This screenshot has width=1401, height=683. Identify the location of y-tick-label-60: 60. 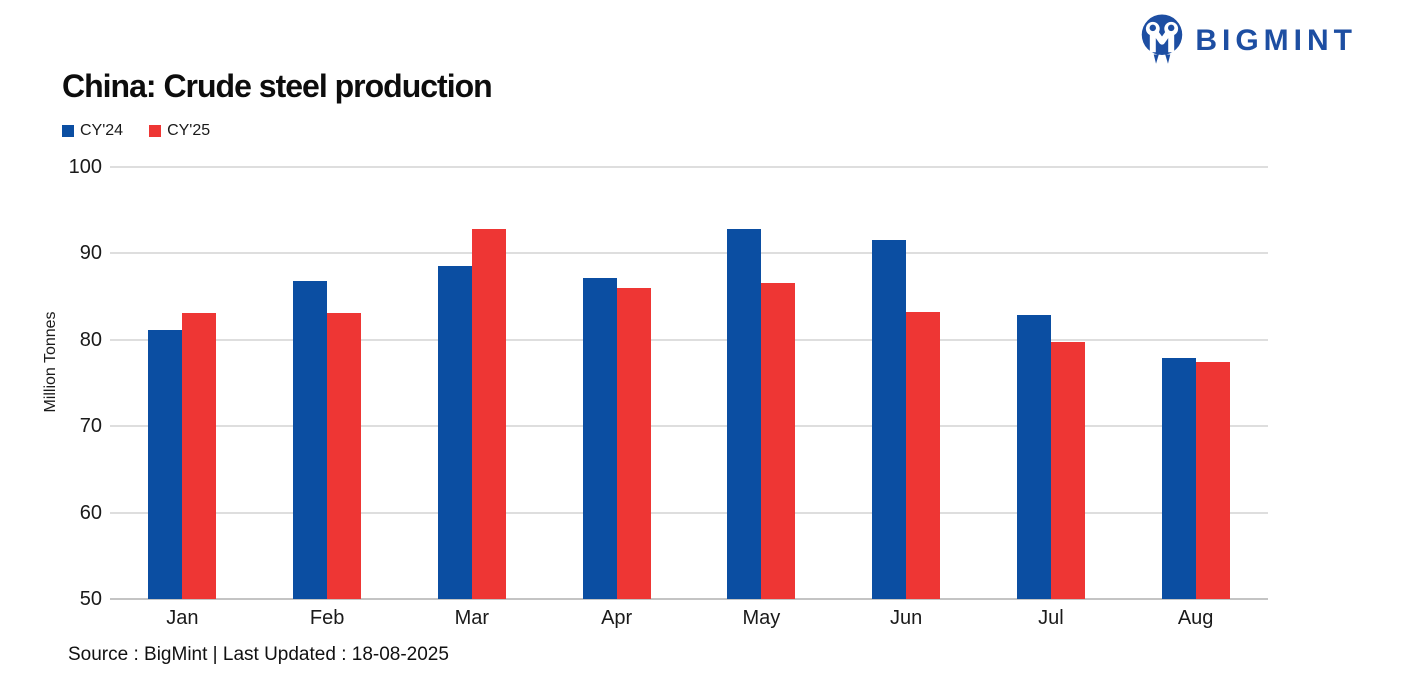
(90, 512).